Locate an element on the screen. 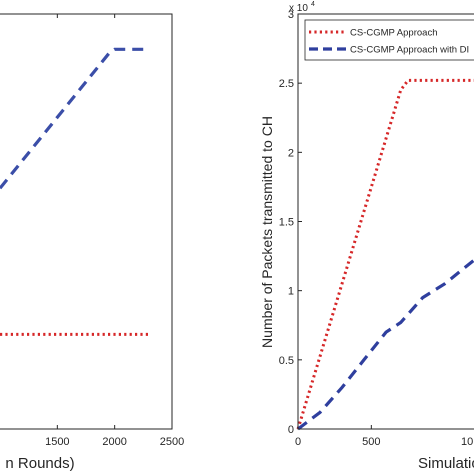  right-x-ticks: 0 500 10 is located at coordinates (384, 436).